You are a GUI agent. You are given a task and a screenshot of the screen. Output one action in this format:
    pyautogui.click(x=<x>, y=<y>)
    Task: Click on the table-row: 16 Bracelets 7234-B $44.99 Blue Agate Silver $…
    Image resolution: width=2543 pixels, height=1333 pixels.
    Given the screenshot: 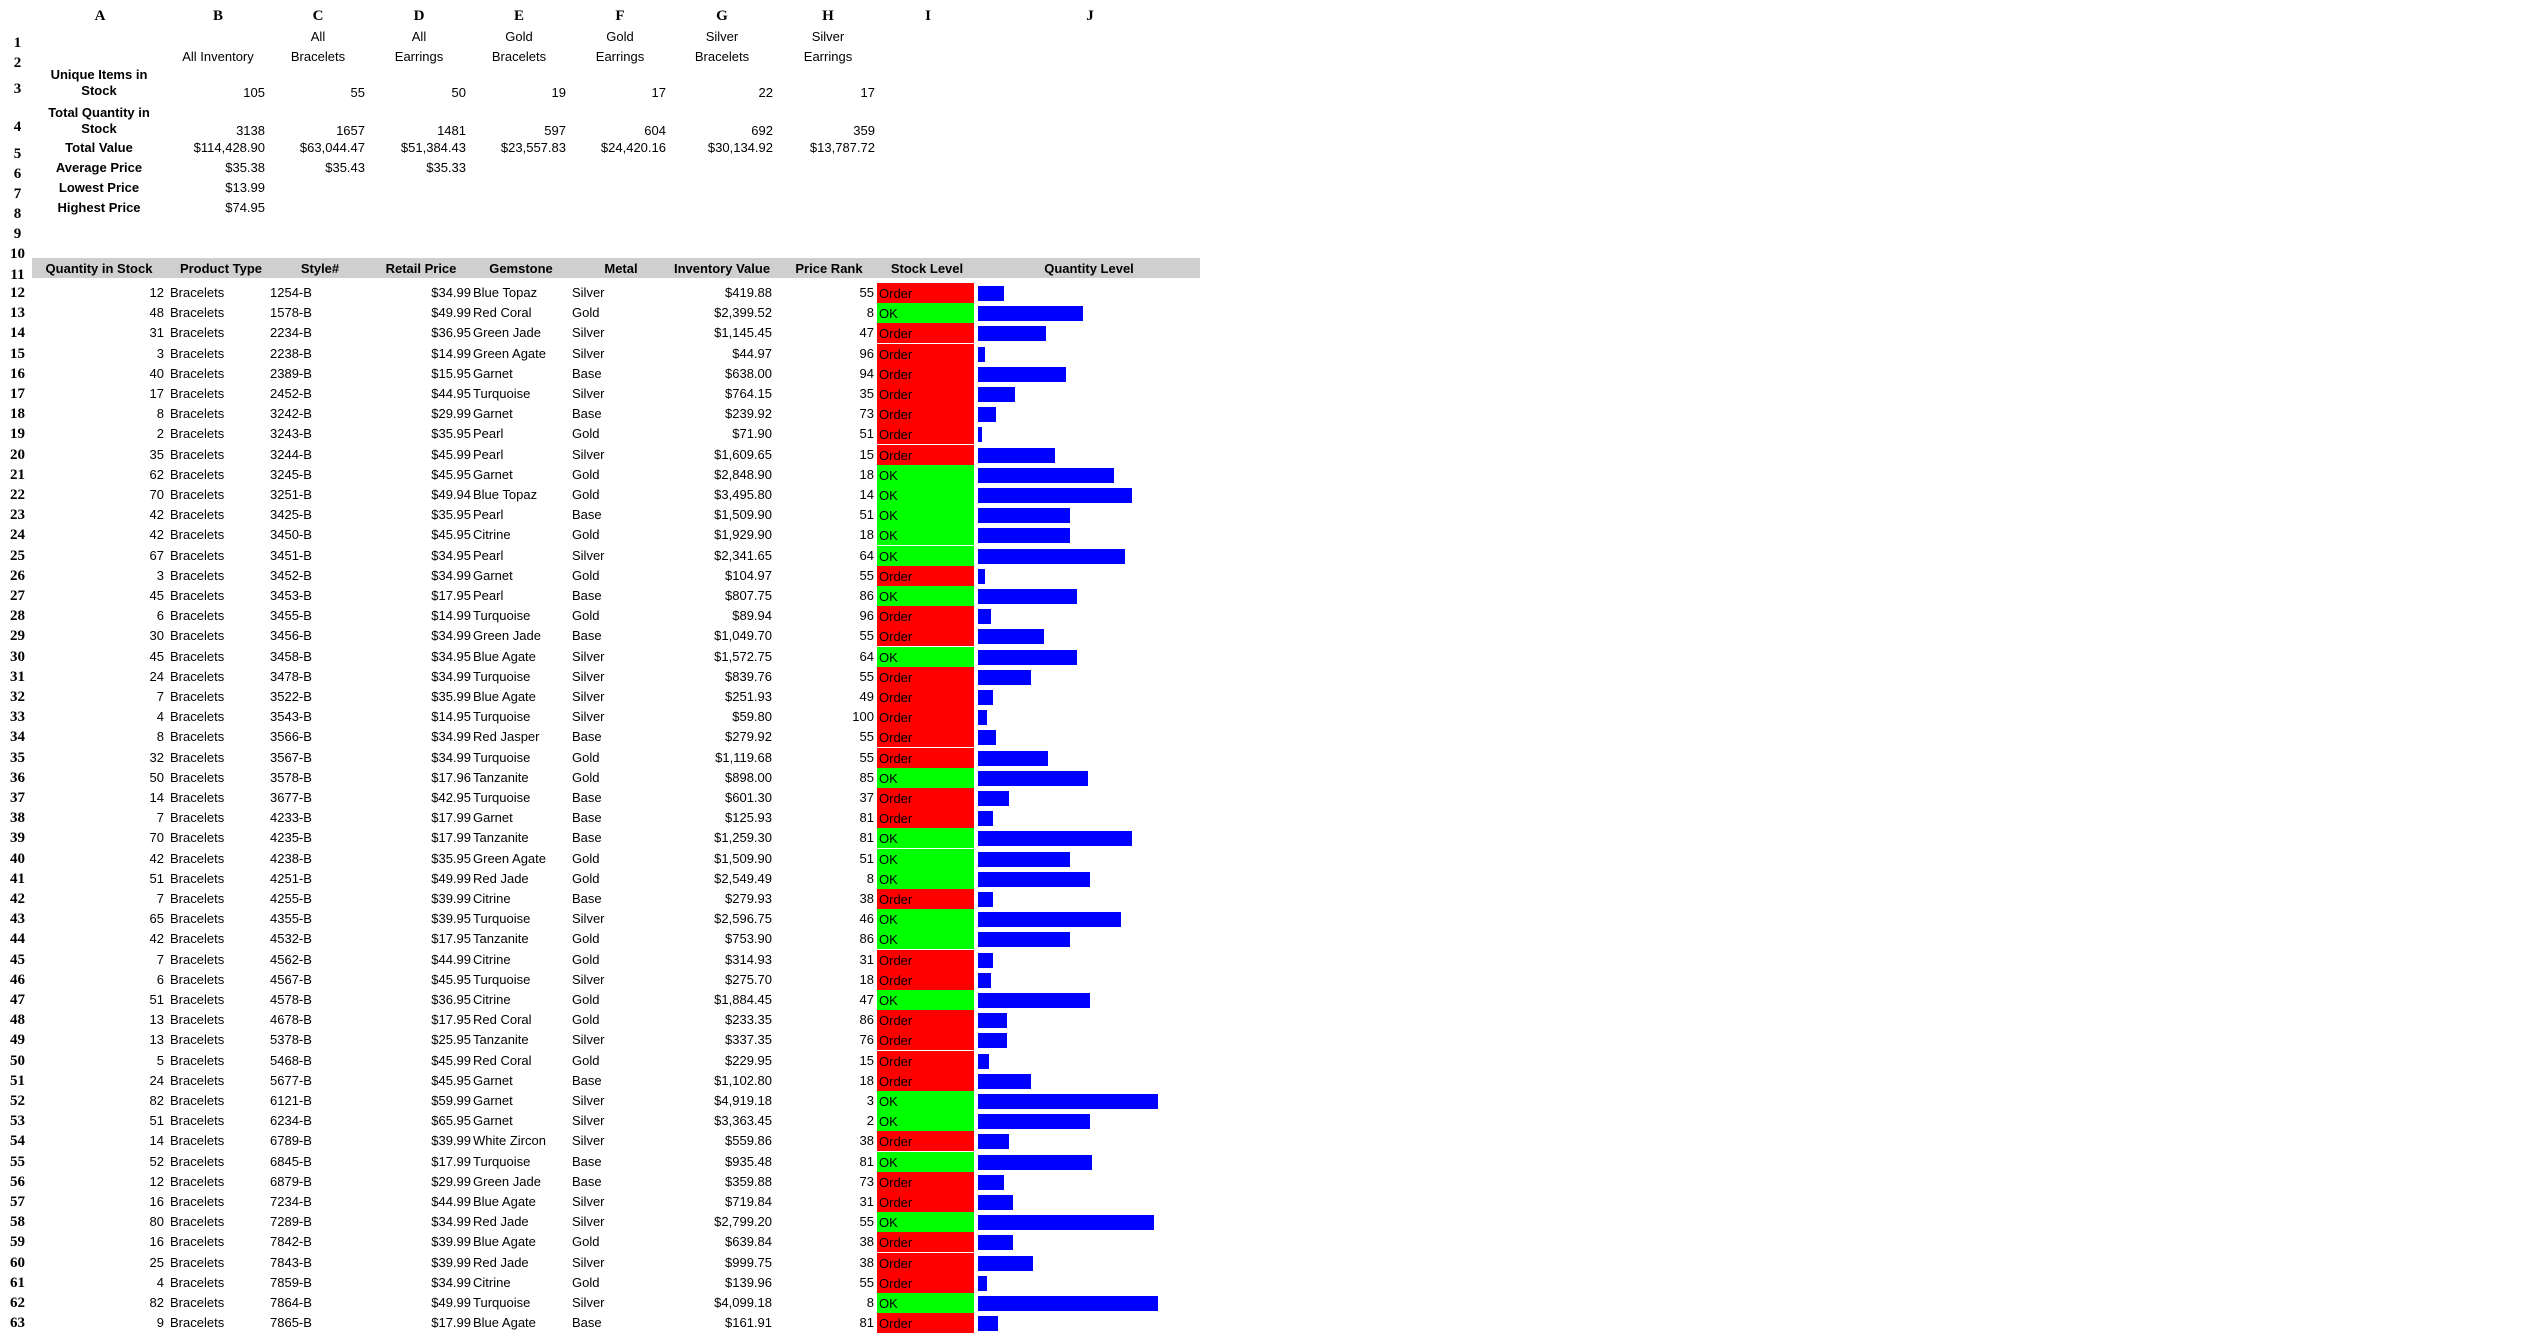 What is the action you would take?
    pyautogui.click(x=600, y=1202)
    